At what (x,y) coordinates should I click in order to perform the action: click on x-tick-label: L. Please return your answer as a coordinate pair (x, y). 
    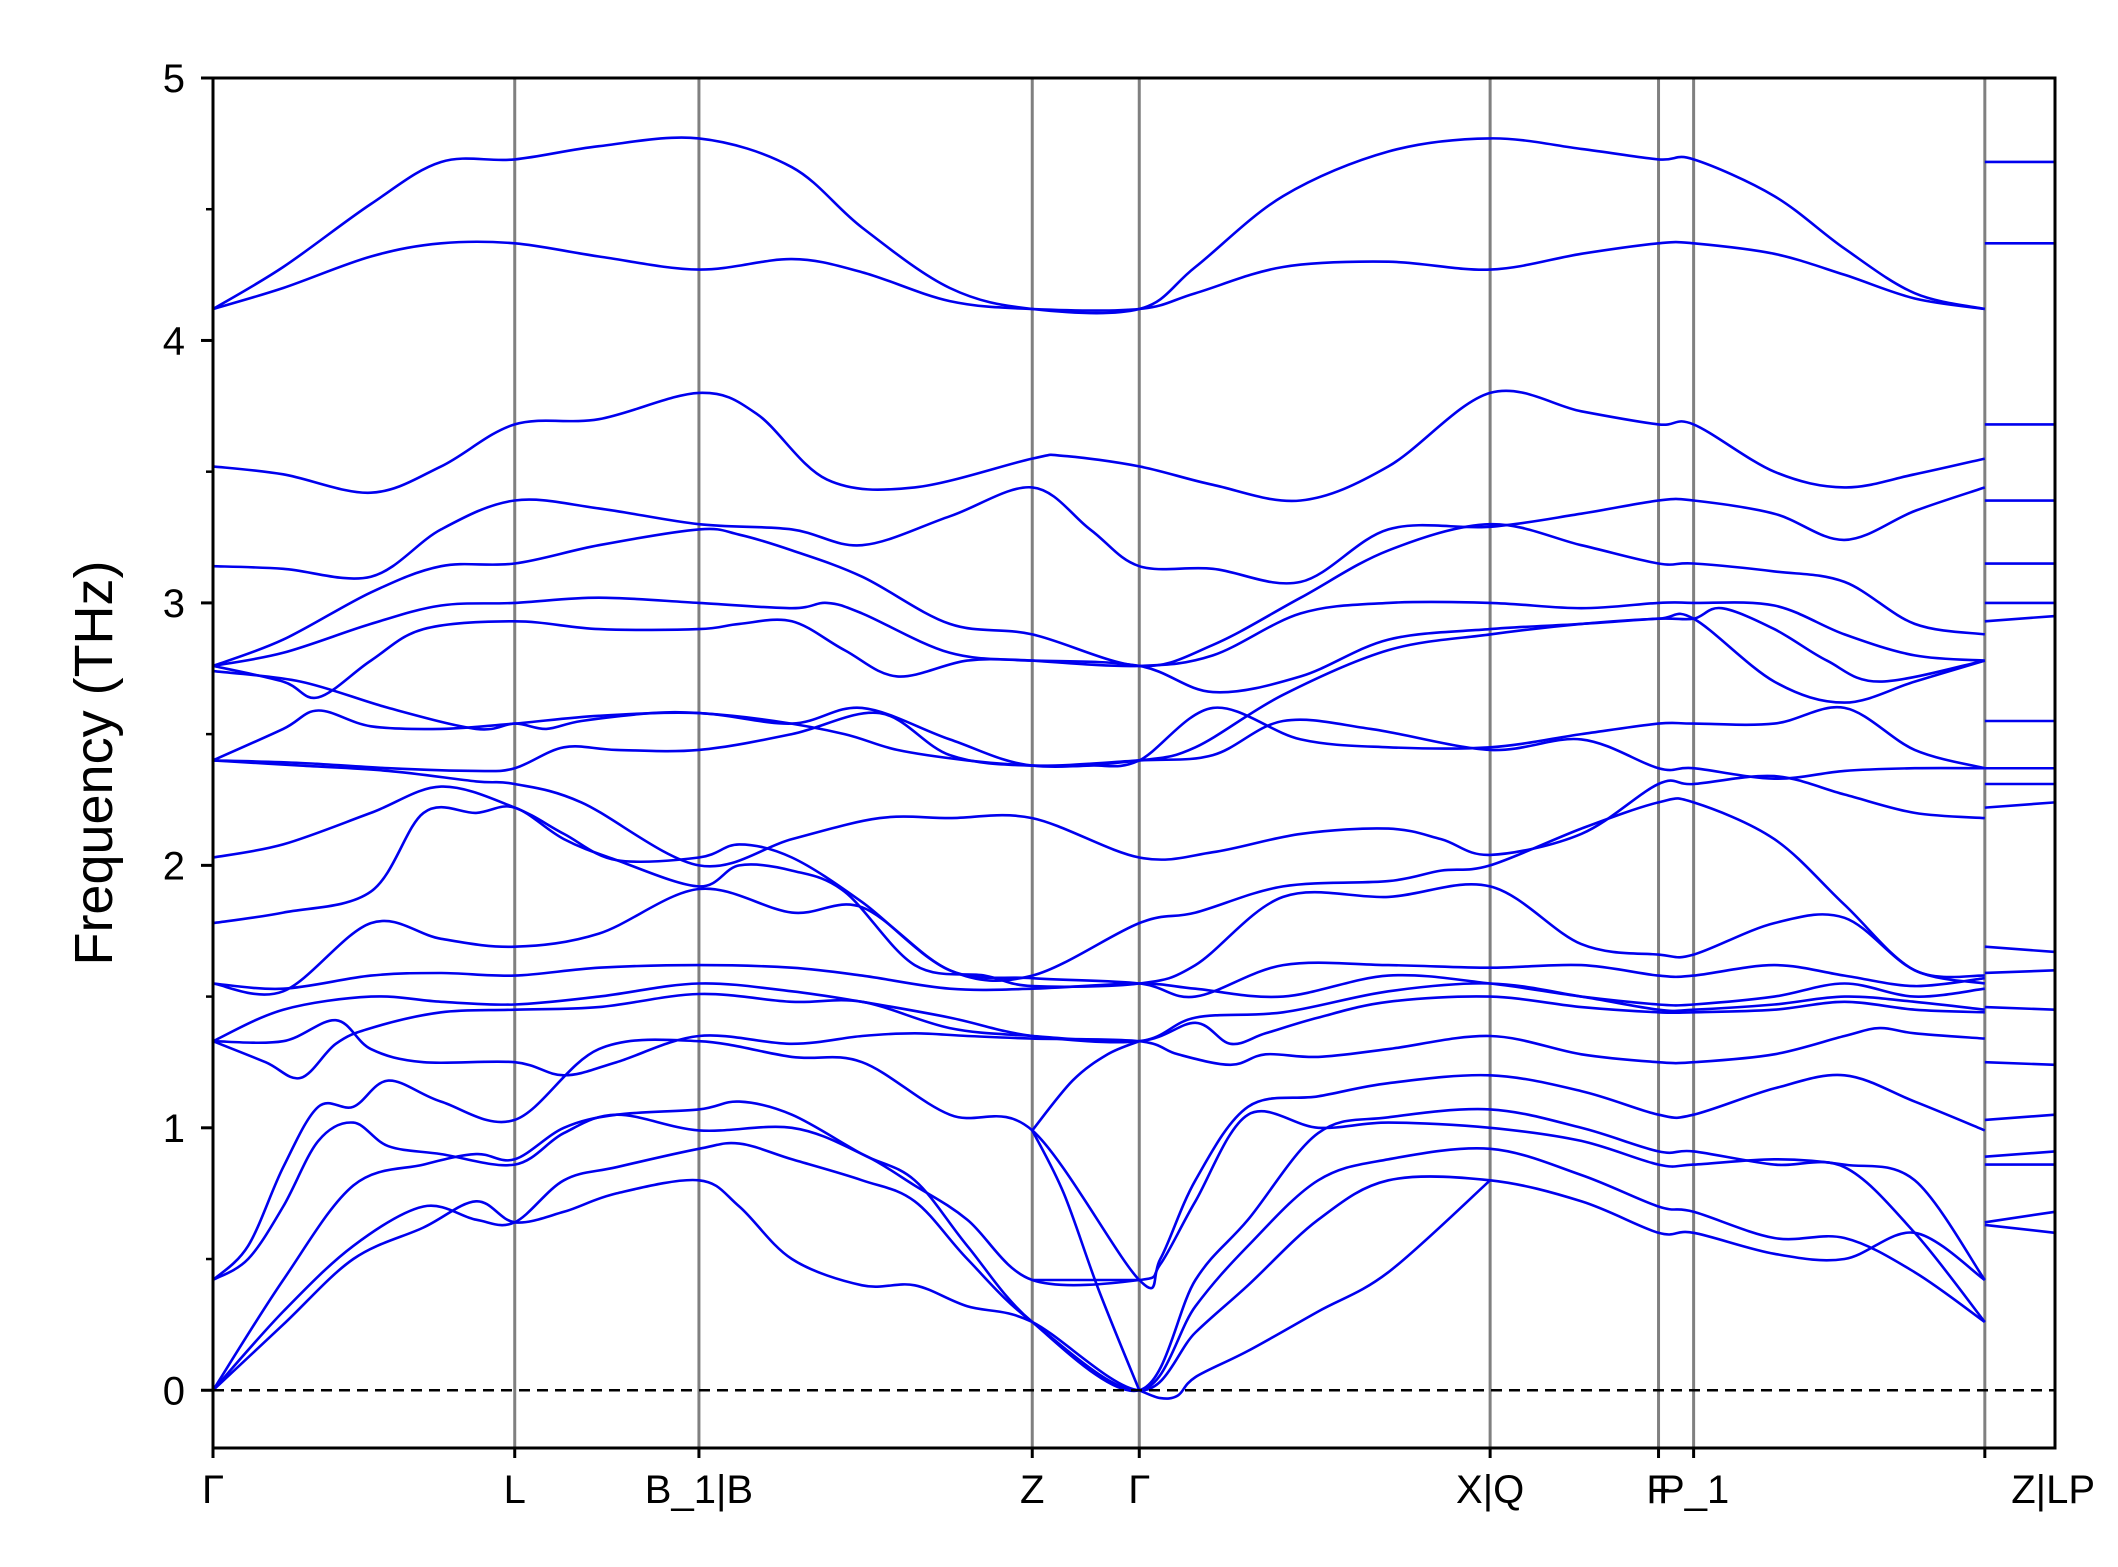
    Looking at the image, I should click on (515, 1490).